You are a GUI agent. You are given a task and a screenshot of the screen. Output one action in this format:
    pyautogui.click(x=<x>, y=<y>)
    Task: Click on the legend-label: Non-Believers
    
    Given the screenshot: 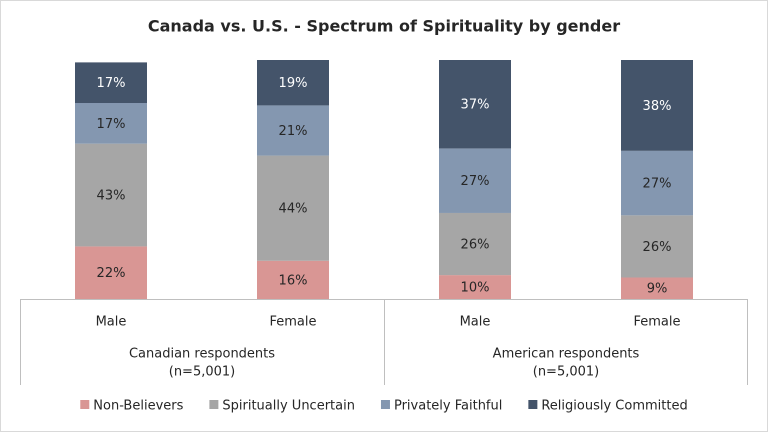 What is the action you would take?
    pyautogui.click(x=138, y=406)
    